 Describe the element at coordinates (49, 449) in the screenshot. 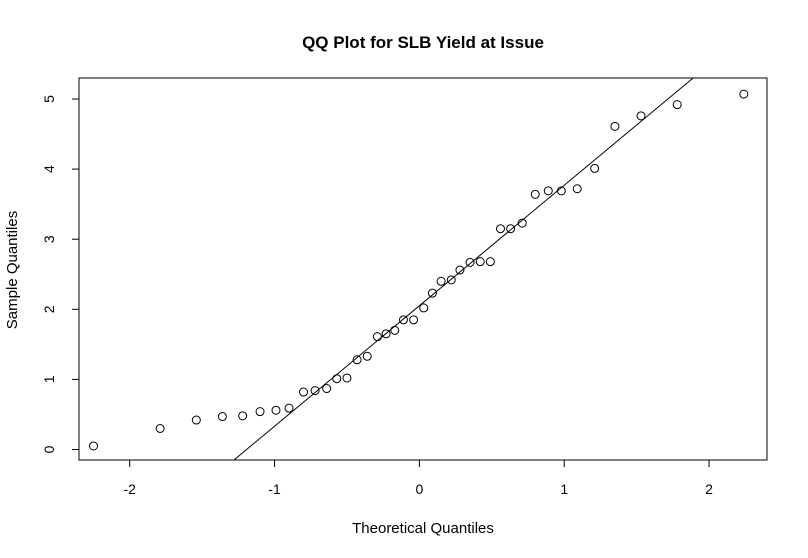

I see `y-tick-label: 0` at that location.